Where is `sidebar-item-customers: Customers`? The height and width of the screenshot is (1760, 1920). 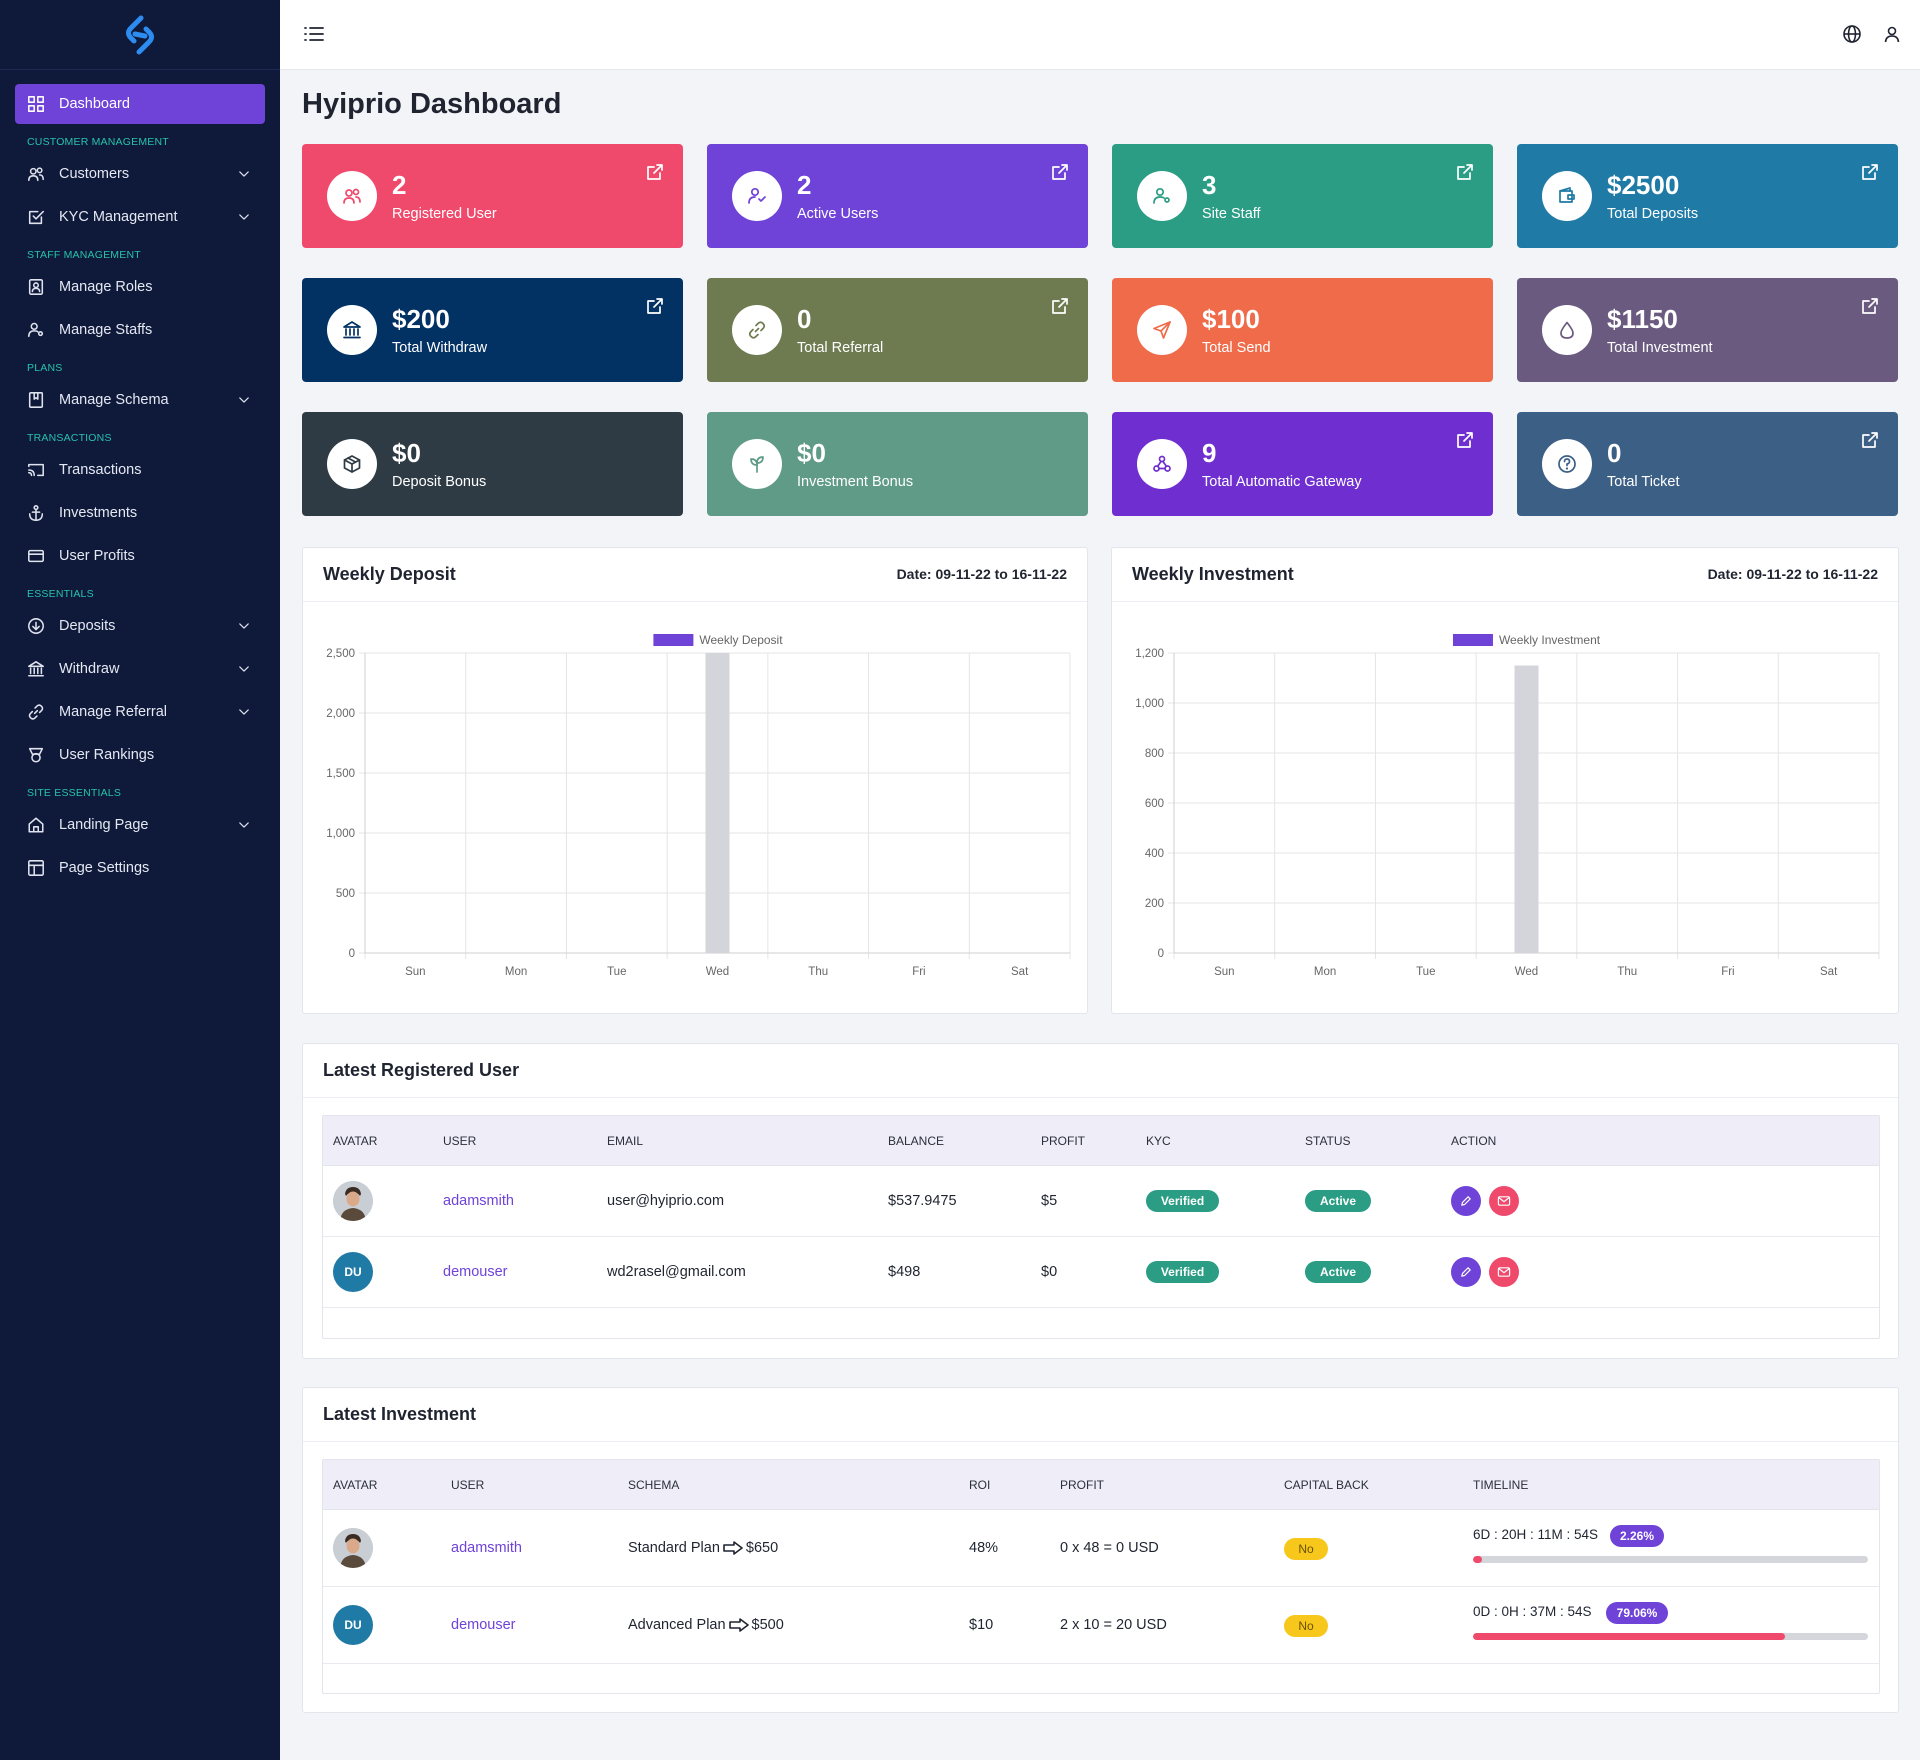
sidebar-item-customers: Customers is located at coordinates (140, 174).